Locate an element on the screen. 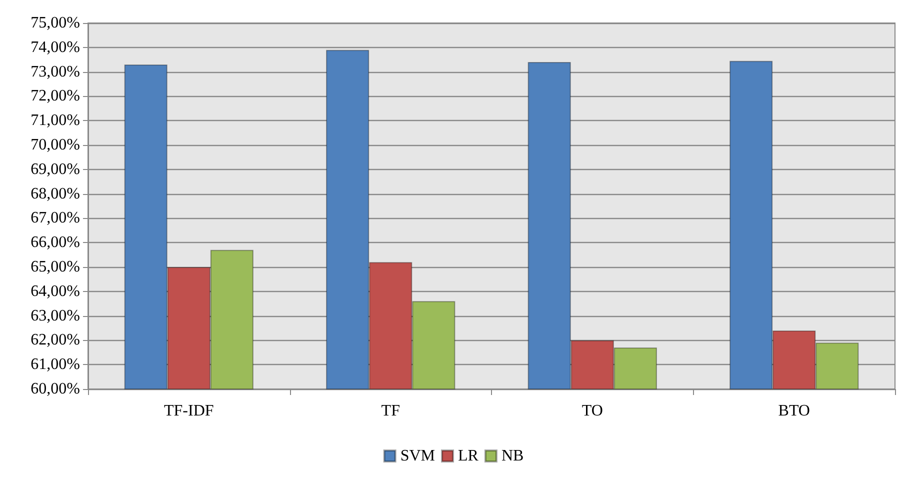  y-tick-label: 66,00% is located at coordinates (55, 243).